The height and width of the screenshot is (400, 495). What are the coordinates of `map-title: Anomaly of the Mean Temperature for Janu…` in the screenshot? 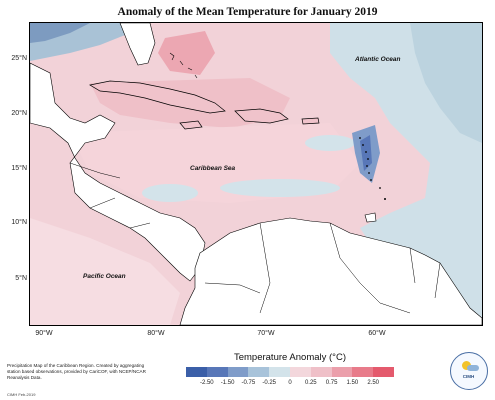 It's located at (247, 12).